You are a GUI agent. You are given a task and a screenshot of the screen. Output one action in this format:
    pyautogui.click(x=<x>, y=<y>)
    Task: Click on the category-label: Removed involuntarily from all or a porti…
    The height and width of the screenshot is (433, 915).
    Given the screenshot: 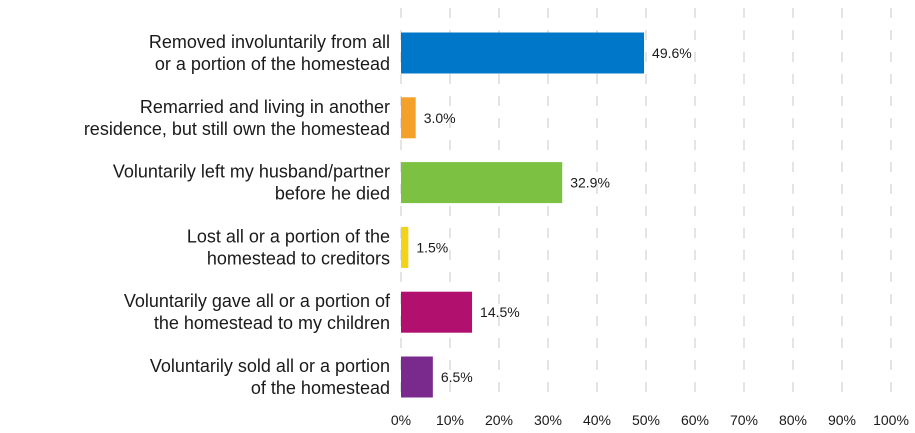 What is the action you would take?
    pyautogui.click(x=269, y=53)
    